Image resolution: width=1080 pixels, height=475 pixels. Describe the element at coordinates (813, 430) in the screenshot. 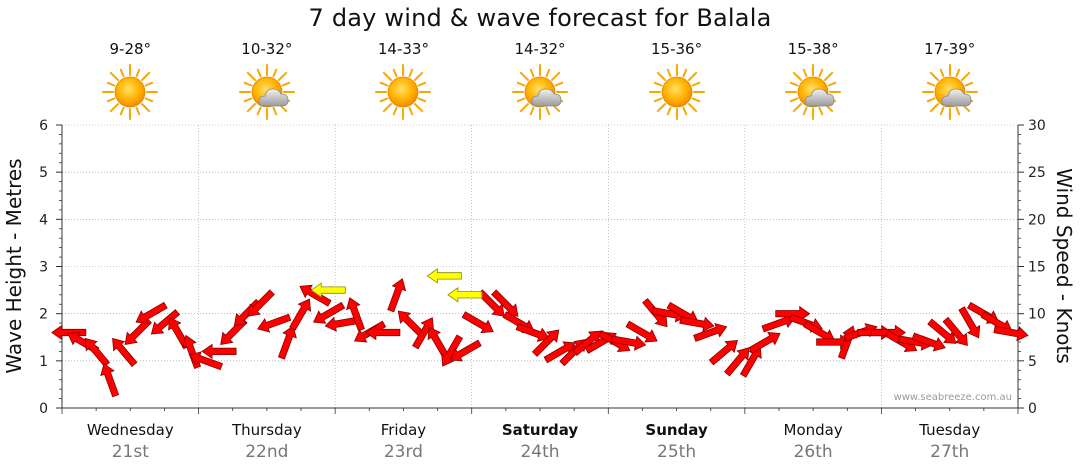

I see `day-name: Monday` at that location.